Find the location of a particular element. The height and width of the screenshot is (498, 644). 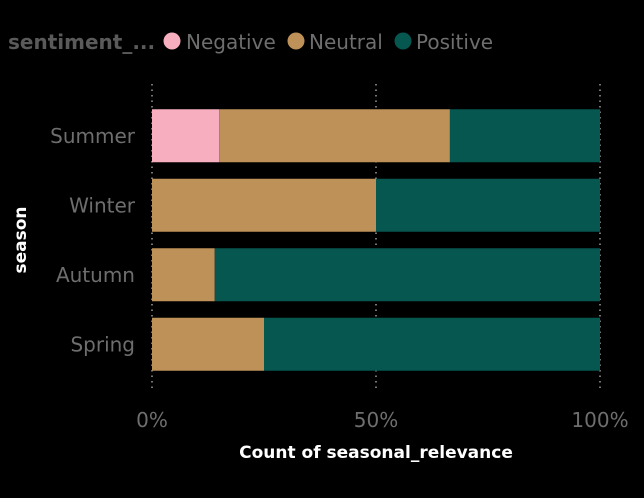

legend-label-neutral: Neutral is located at coordinates (346, 42).